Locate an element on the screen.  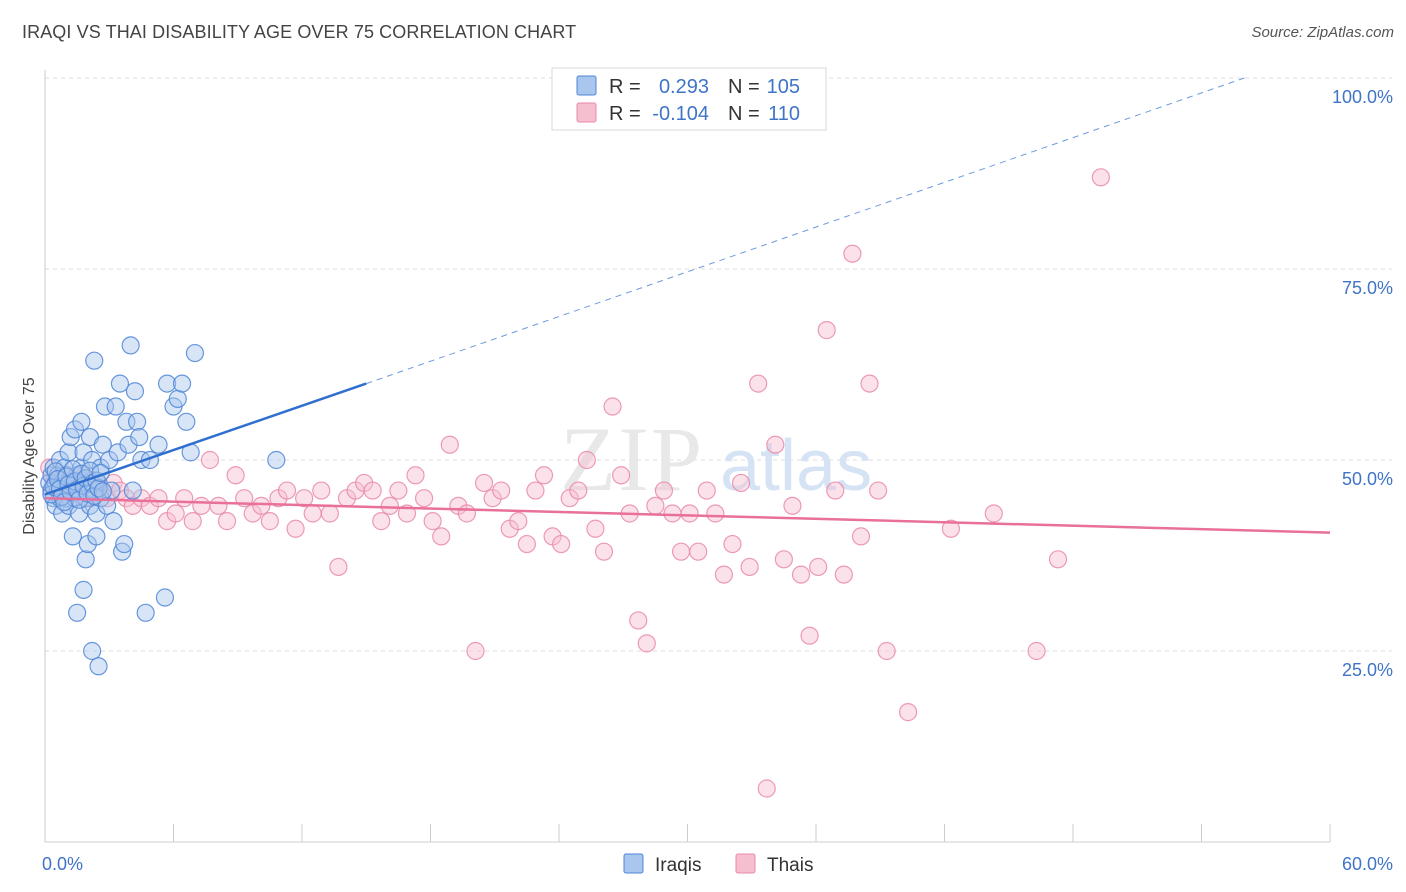
legend-top-n-label-iraqis: N = is located at coordinates (744, 87).